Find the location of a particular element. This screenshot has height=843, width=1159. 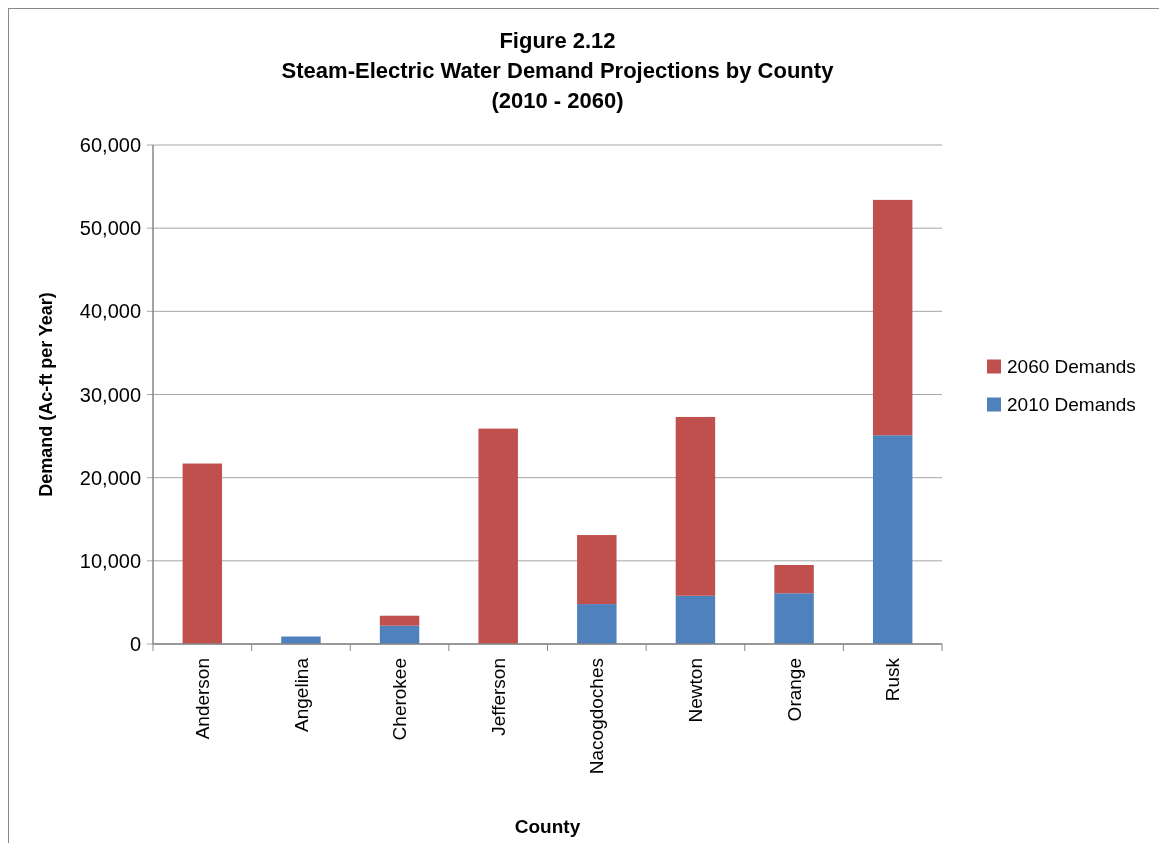

legend-label: 2010 Demands is located at coordinates (1071, 405).